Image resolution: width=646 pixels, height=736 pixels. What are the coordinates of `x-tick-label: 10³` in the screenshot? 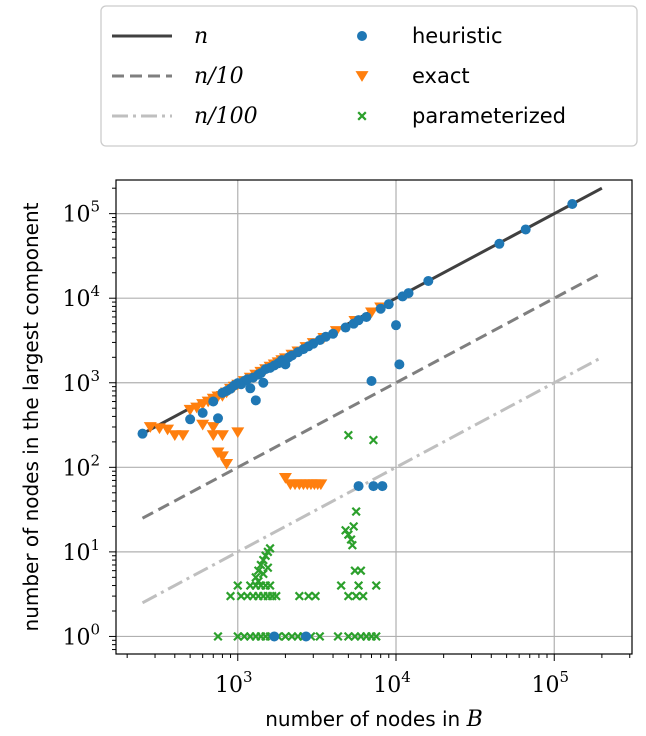 It's located at (234, 683).